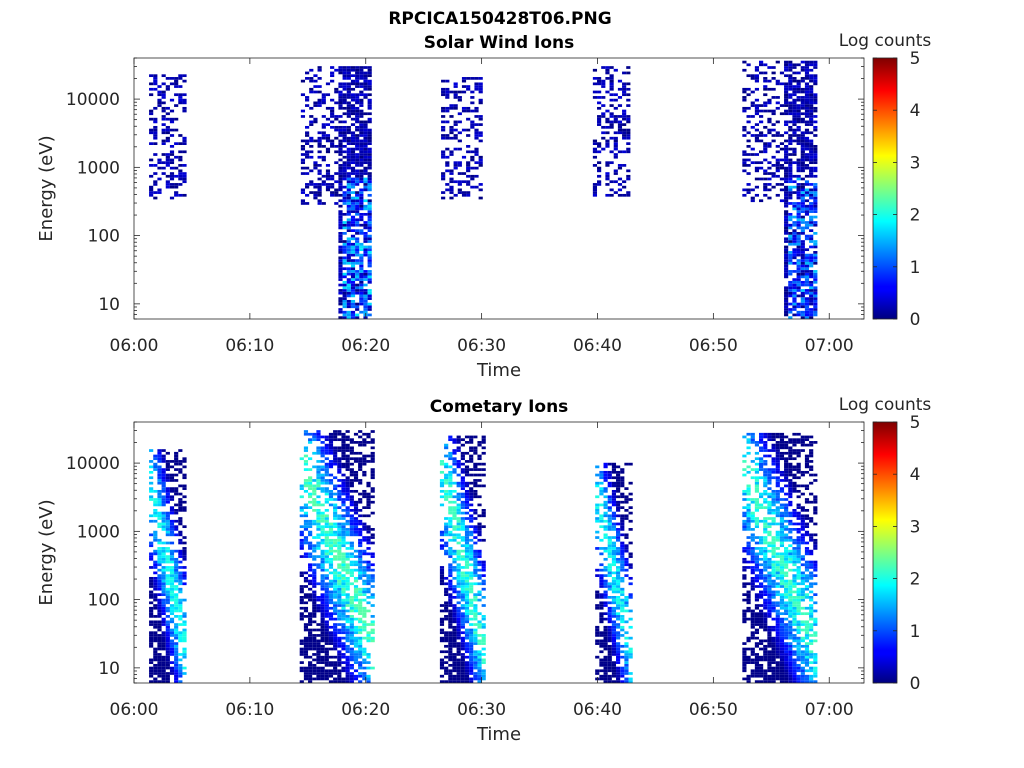  I want to click on y-axis-label: Energy (eV), so click(46, 188).